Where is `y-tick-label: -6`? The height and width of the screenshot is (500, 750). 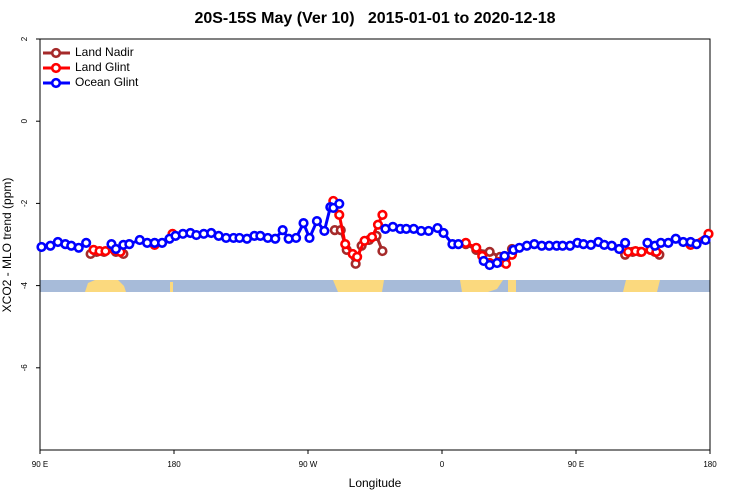
y-tick-label: -6 is located at coordinates (24, 368).